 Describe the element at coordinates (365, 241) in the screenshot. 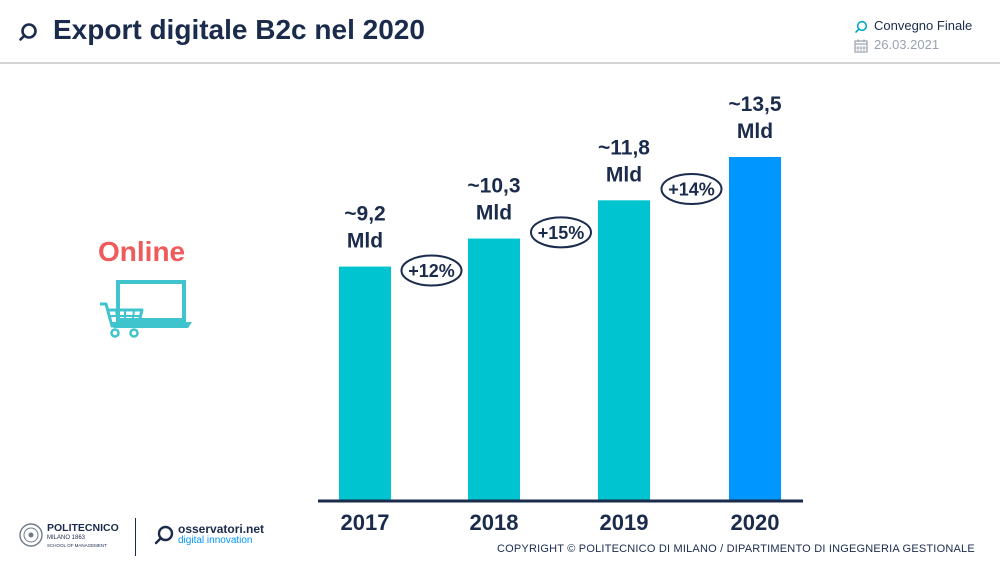

I see `data-label-2017-line-2: Mld` at that location.